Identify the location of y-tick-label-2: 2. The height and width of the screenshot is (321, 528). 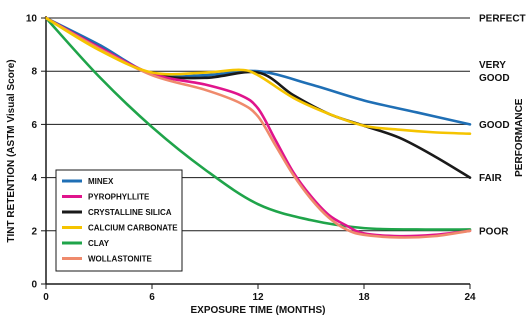
(34, 231).